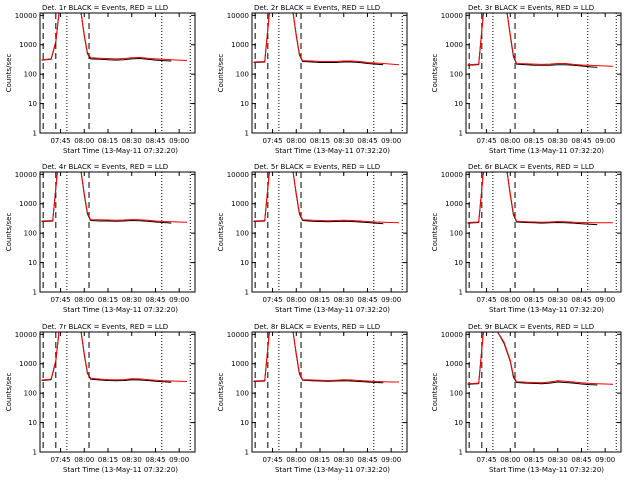 This screenshot has width=640, height=480. I want to click on chart-title: Det. 3r BLACK = Events, RED = LLD, so click(531, 8).